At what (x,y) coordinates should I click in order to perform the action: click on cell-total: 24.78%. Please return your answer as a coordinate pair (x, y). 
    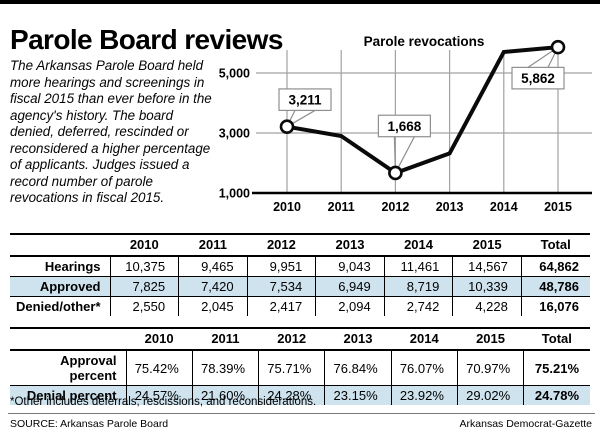
    Looking at the image, I should click on (556, 395).